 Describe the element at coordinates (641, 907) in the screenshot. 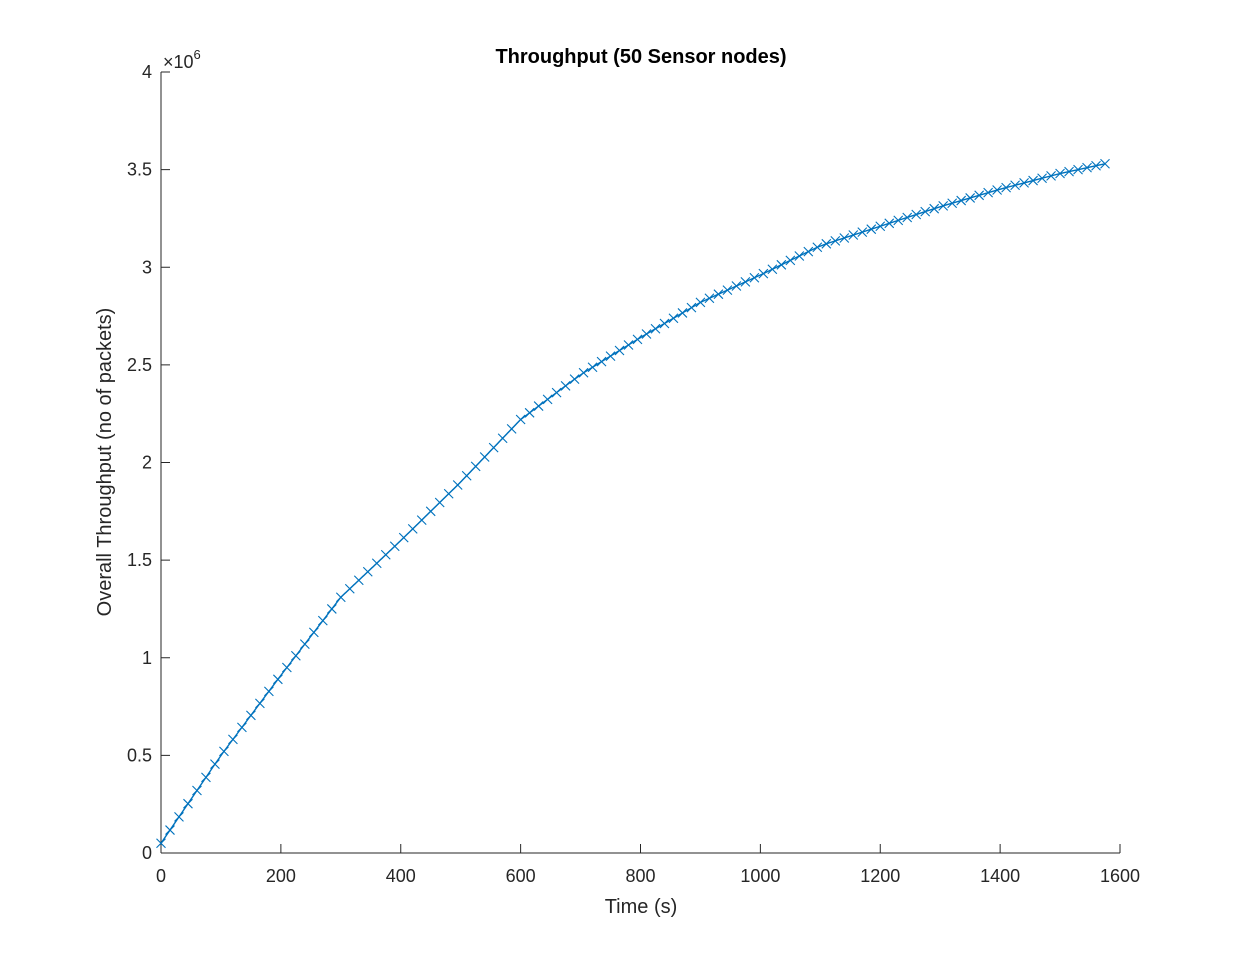

I see `x-axis-label: Time (s)` at that location.